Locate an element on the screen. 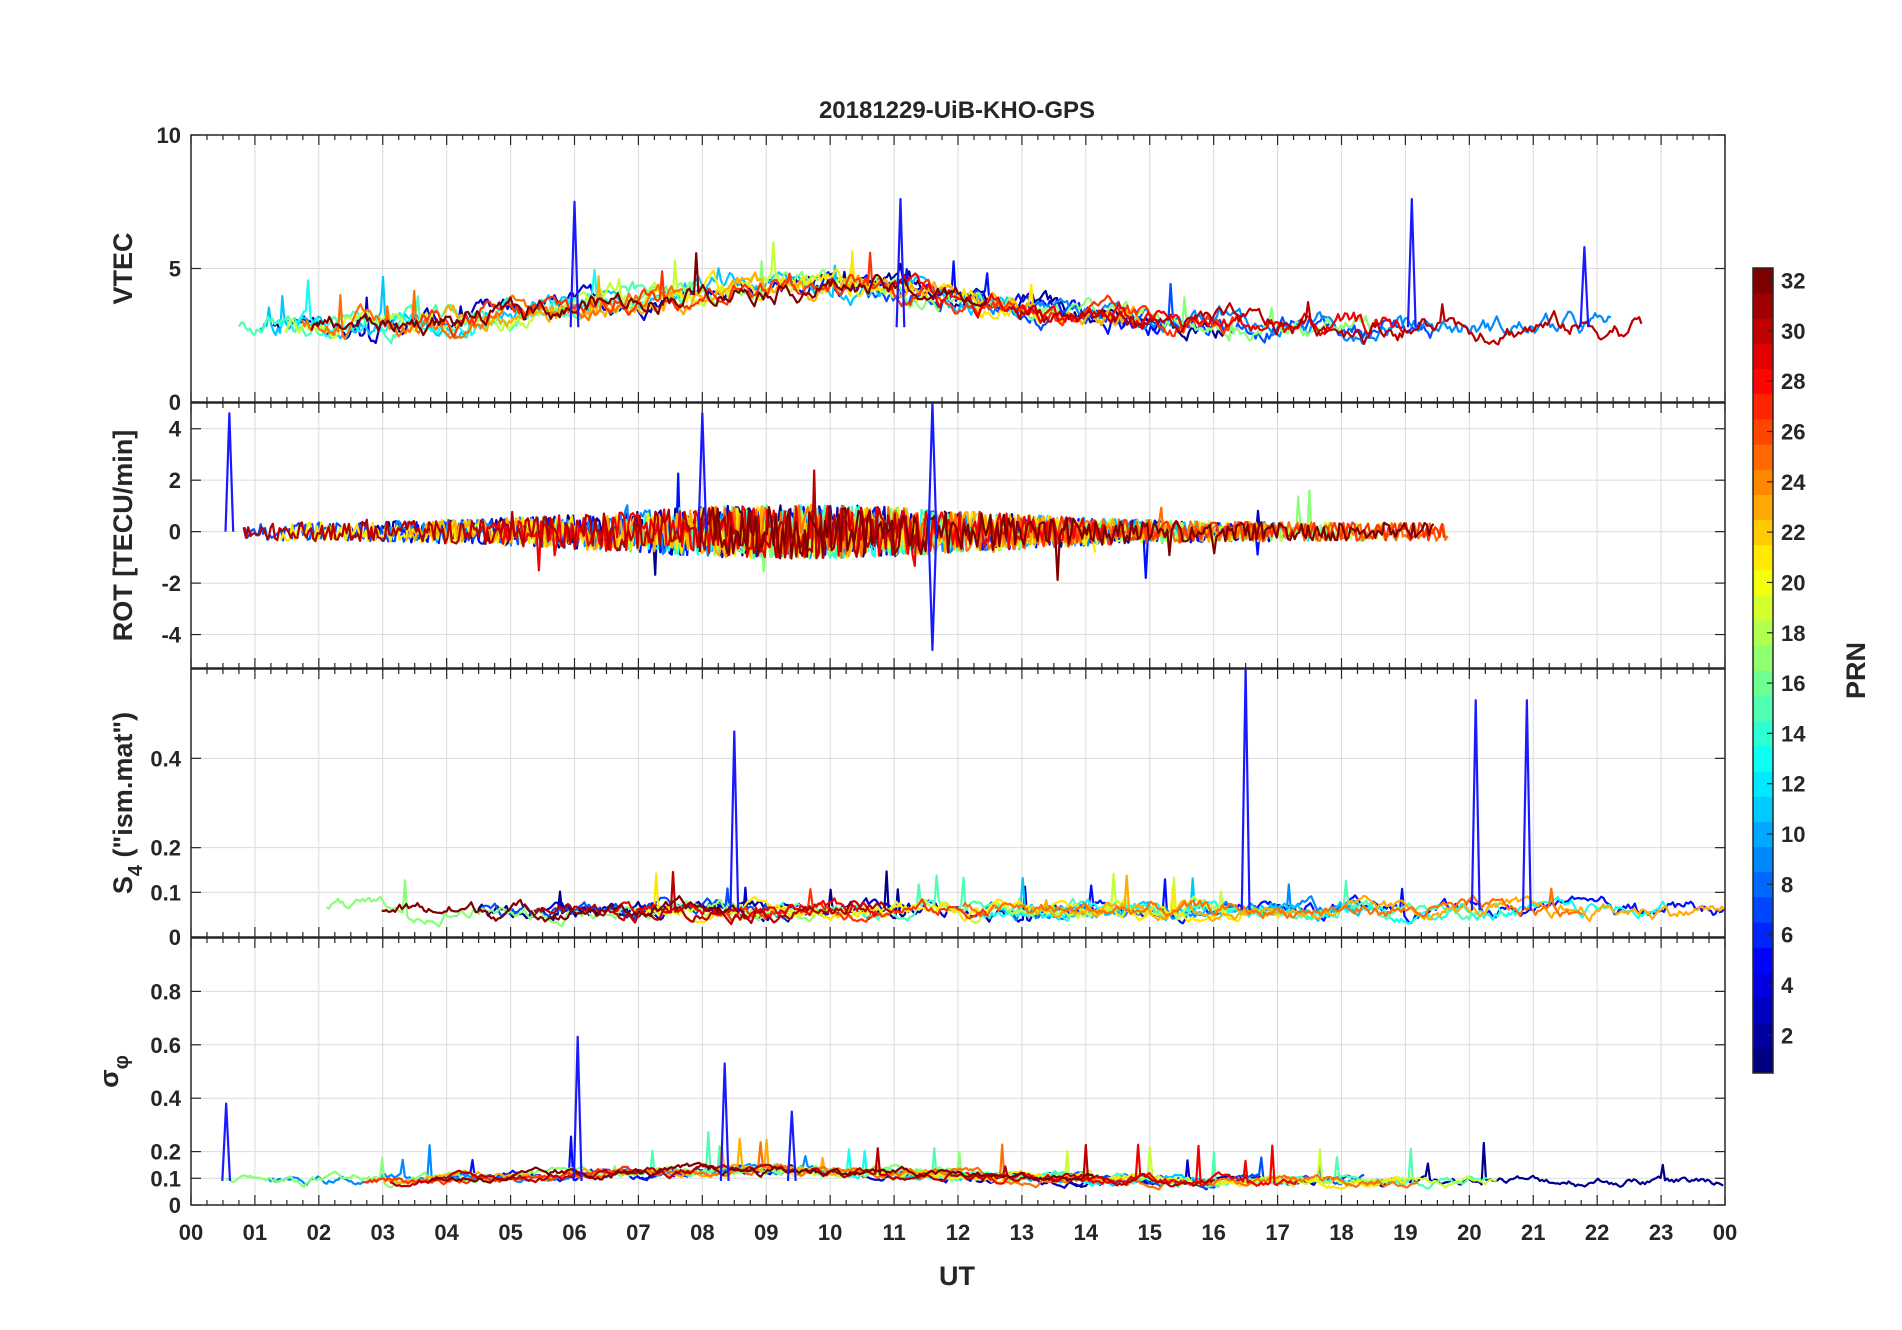 This screenshot has width=1902, height=1330. chart-title: 20181229-UiB-KHO-GPS is located at coordinates (957, 110).